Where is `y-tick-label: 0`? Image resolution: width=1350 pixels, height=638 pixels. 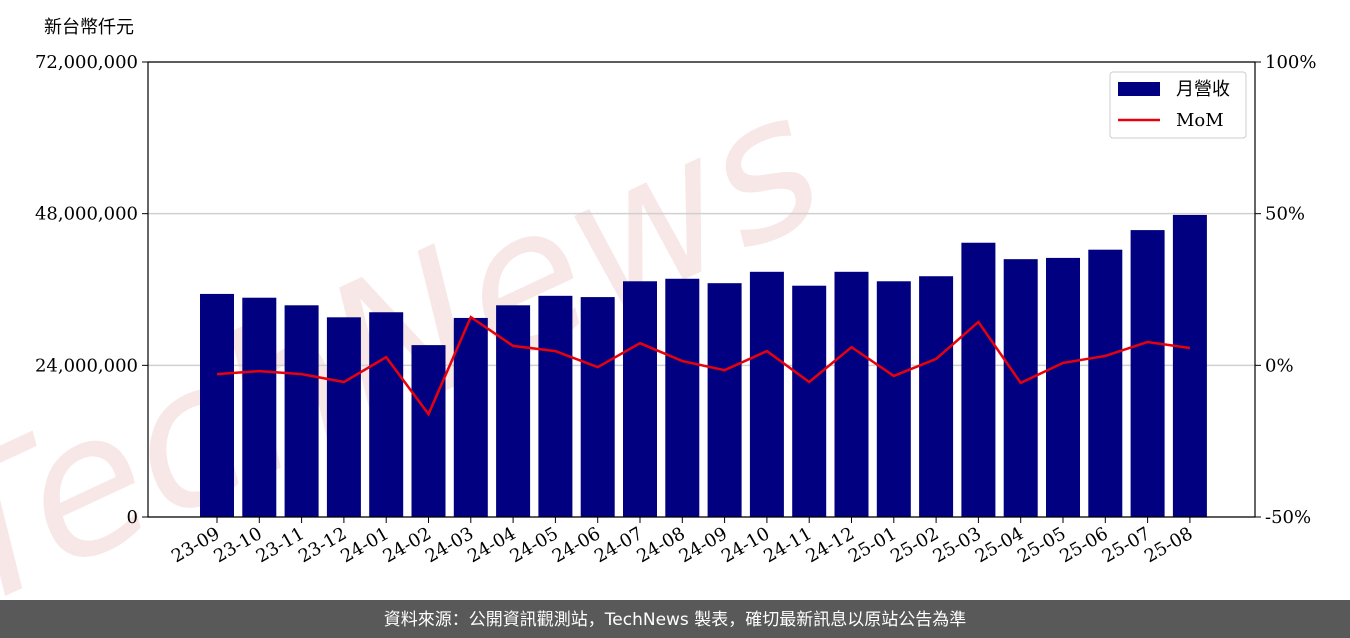 y-tick-label: 0 is located at coordinates (132, 517).